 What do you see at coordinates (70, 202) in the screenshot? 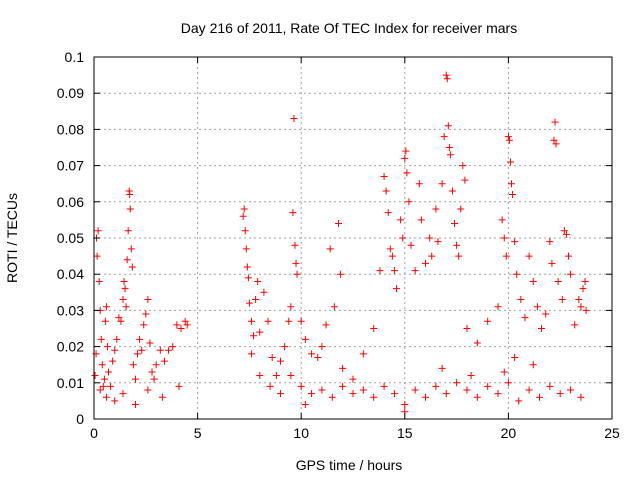
I see `y-tick-label: 0.06` at bounding box center [70, 202].